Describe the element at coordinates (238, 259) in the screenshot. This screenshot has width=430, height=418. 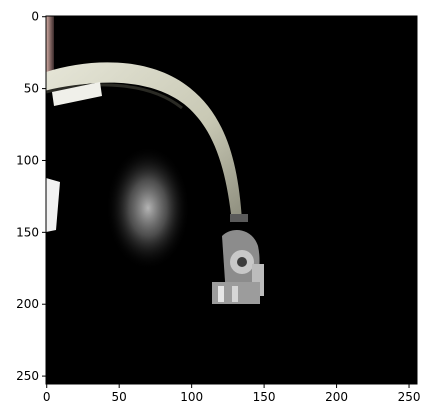
I see `visor-hinge` at that location.